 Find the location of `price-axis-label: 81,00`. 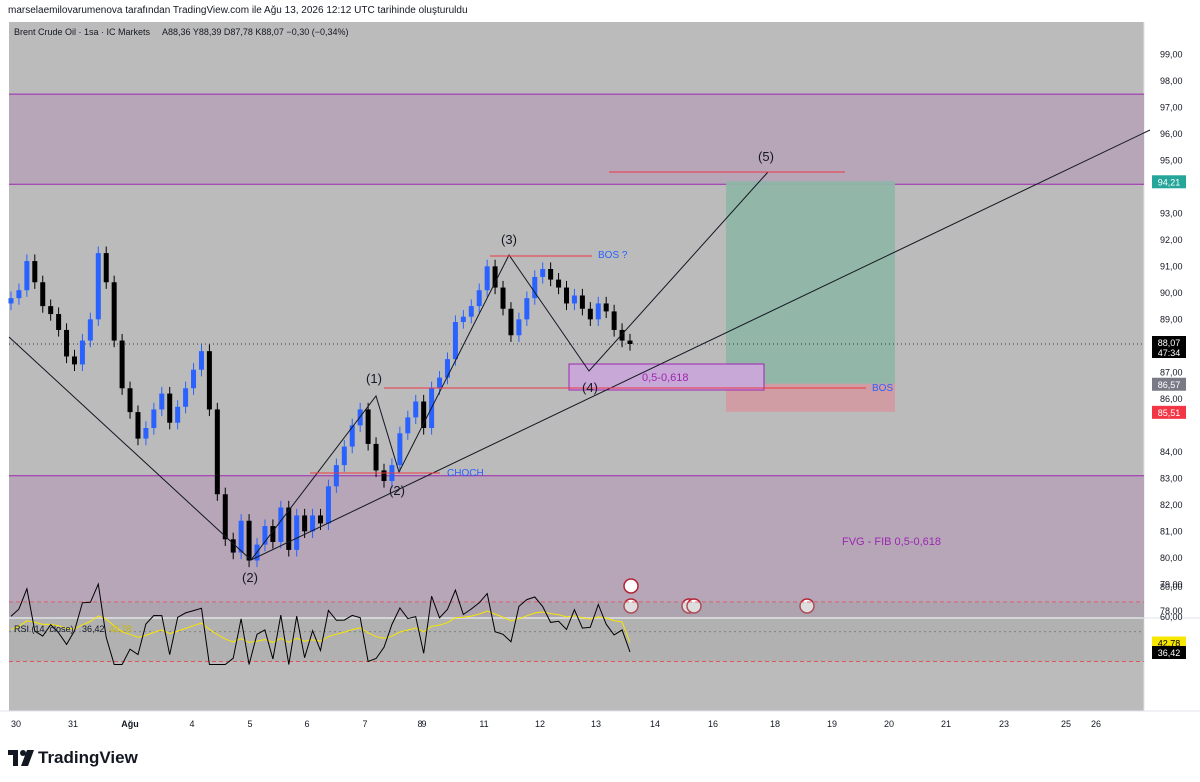

price-axis-label: 81,00 is located at coordinates (1171, 531).